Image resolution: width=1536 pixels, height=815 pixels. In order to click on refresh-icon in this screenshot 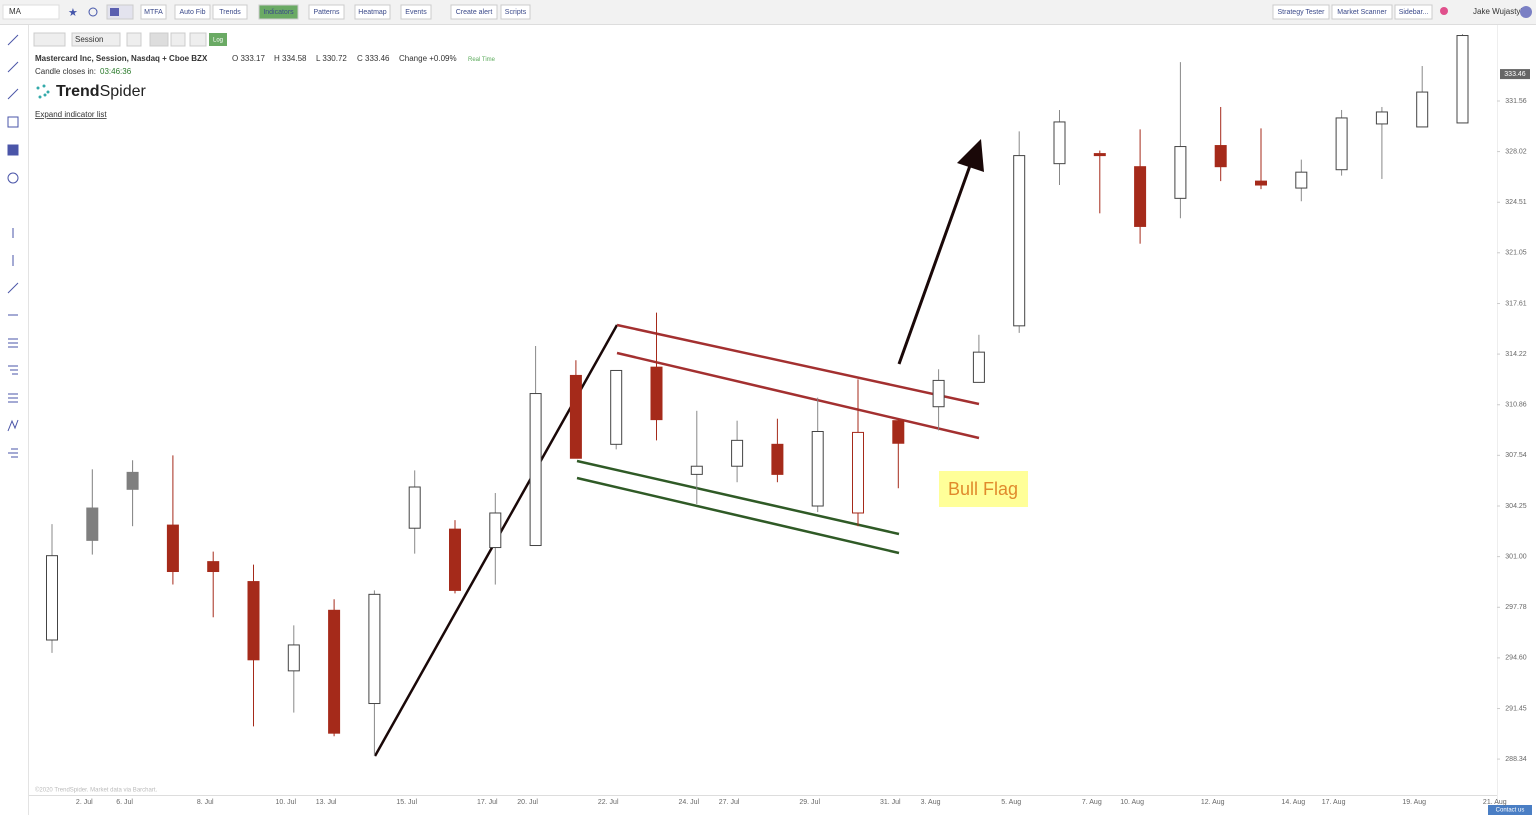, I will do `click(93, 12)`.